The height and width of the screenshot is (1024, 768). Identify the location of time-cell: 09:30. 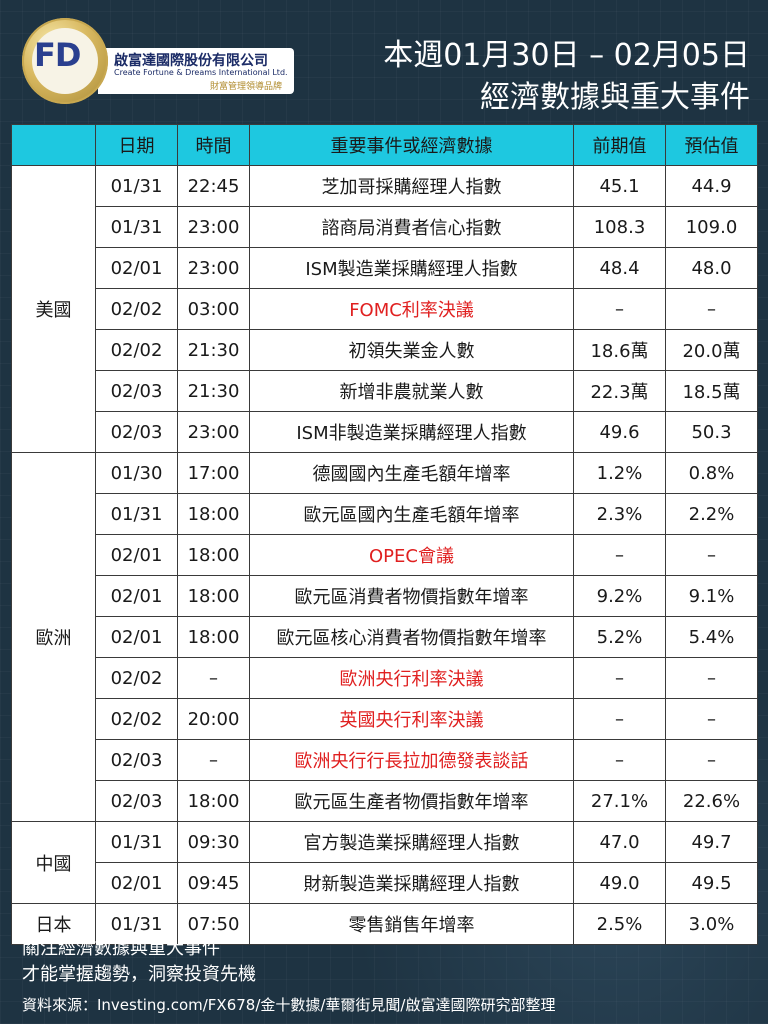
(213, 842).